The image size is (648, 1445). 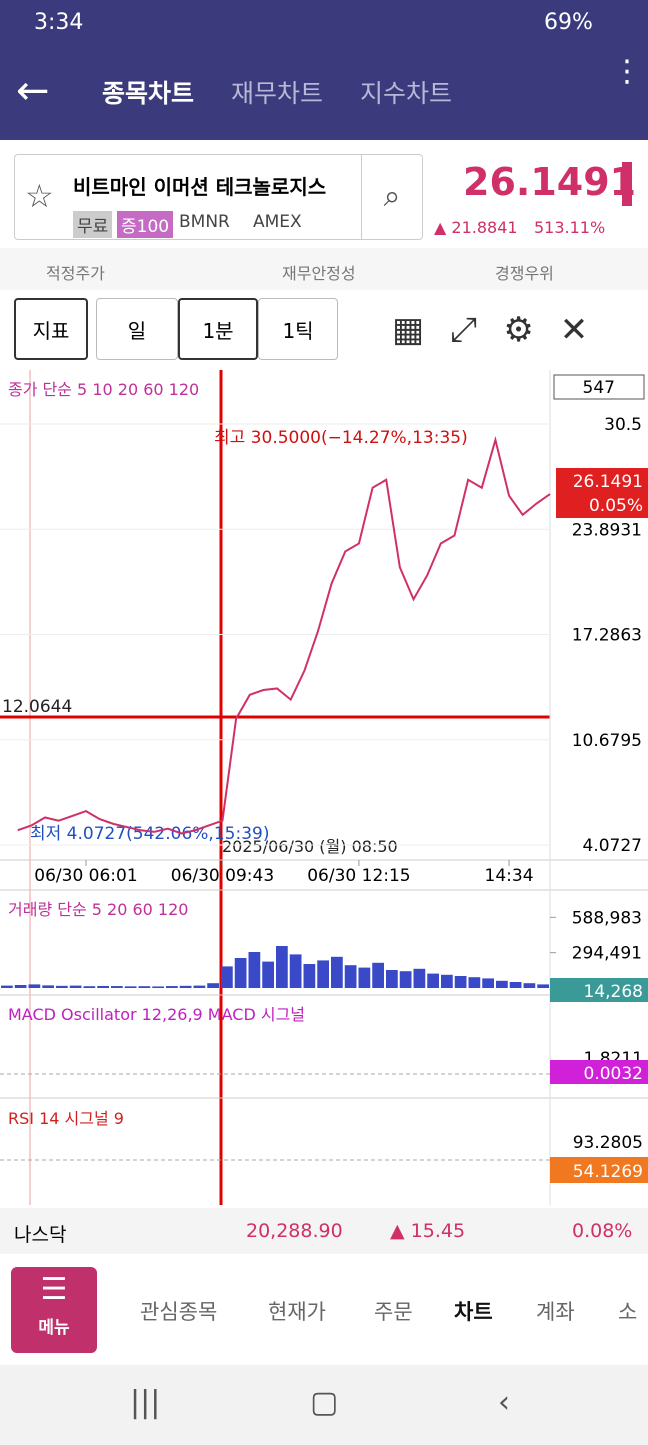 I want to click on nav-item: 현재가, so click(x=297, y=1312).